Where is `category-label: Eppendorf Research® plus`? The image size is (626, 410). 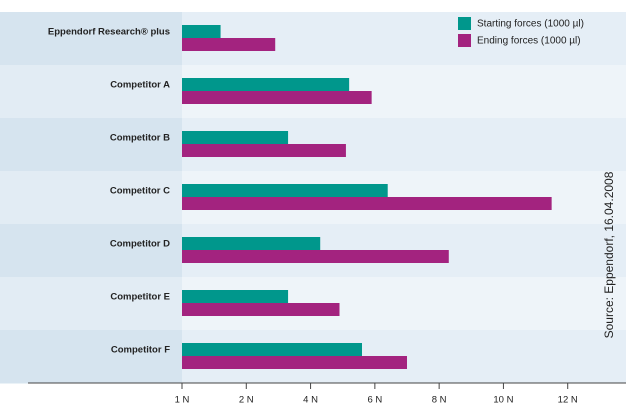
category-label: Eppendorf Research® plus is located at coordinates (109, 32).